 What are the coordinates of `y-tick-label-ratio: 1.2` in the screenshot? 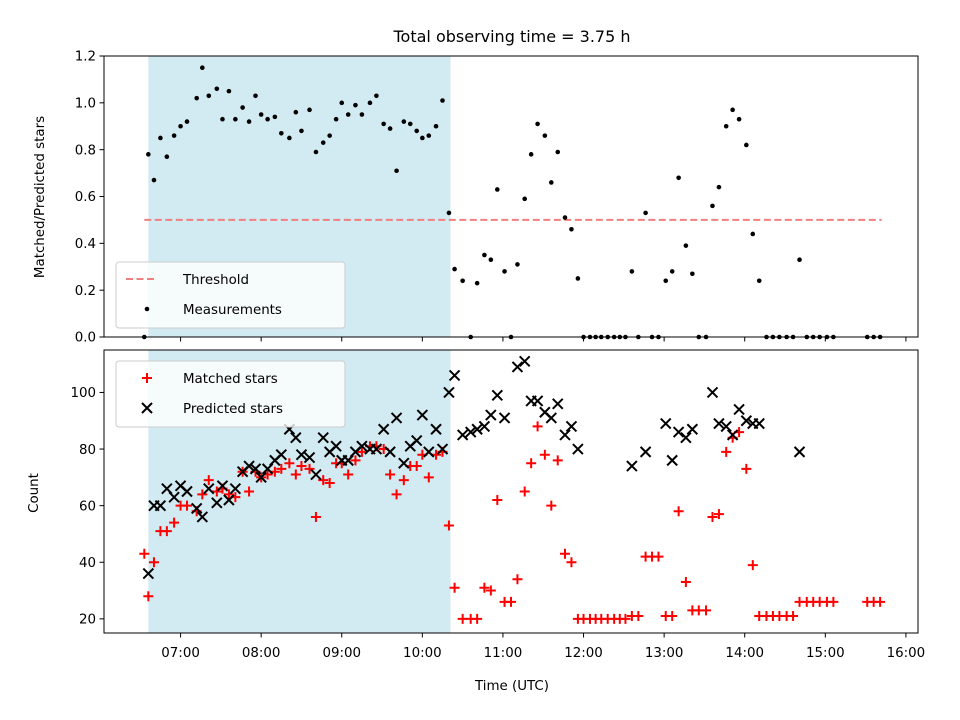 It's located at (85, 57).